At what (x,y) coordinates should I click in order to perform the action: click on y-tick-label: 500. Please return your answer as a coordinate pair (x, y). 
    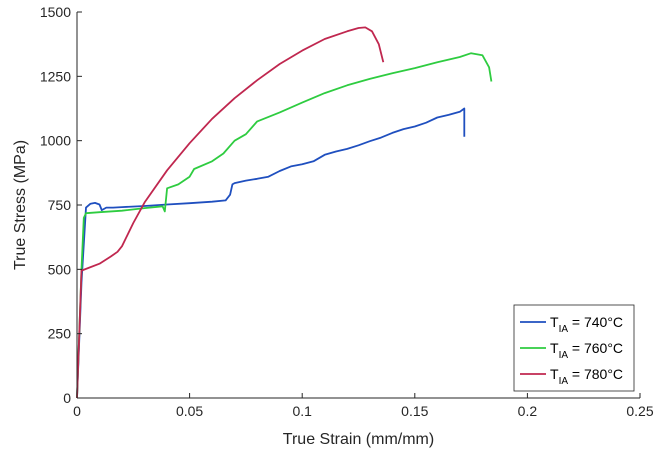
    Looking at the image, I should click on (60, 269).